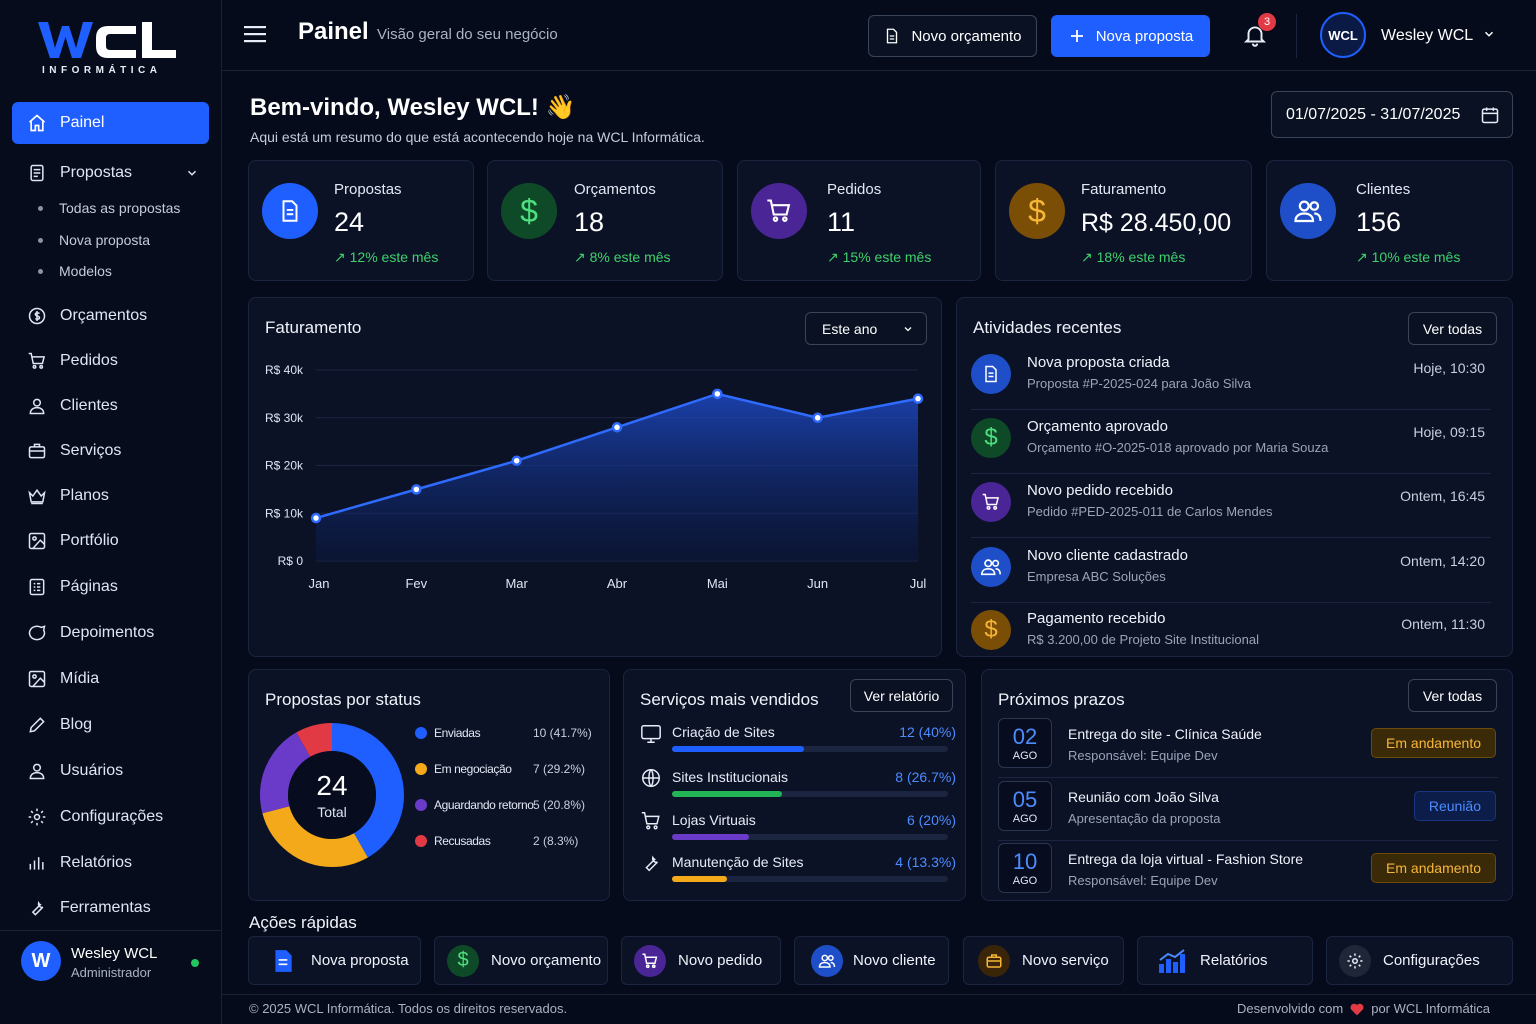 This screenshot has height=1024, width=1536. I want to click on sidebar-item-orcamentos: Orçamentos, so click(110, 316).